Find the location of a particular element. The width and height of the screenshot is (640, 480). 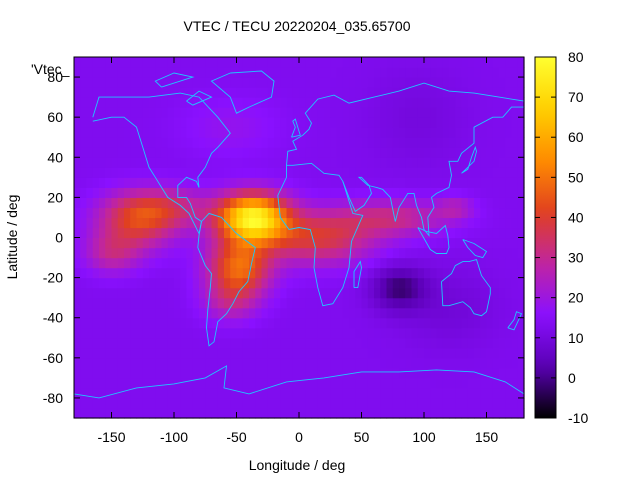

coastline is located at coordinates (226, 279).